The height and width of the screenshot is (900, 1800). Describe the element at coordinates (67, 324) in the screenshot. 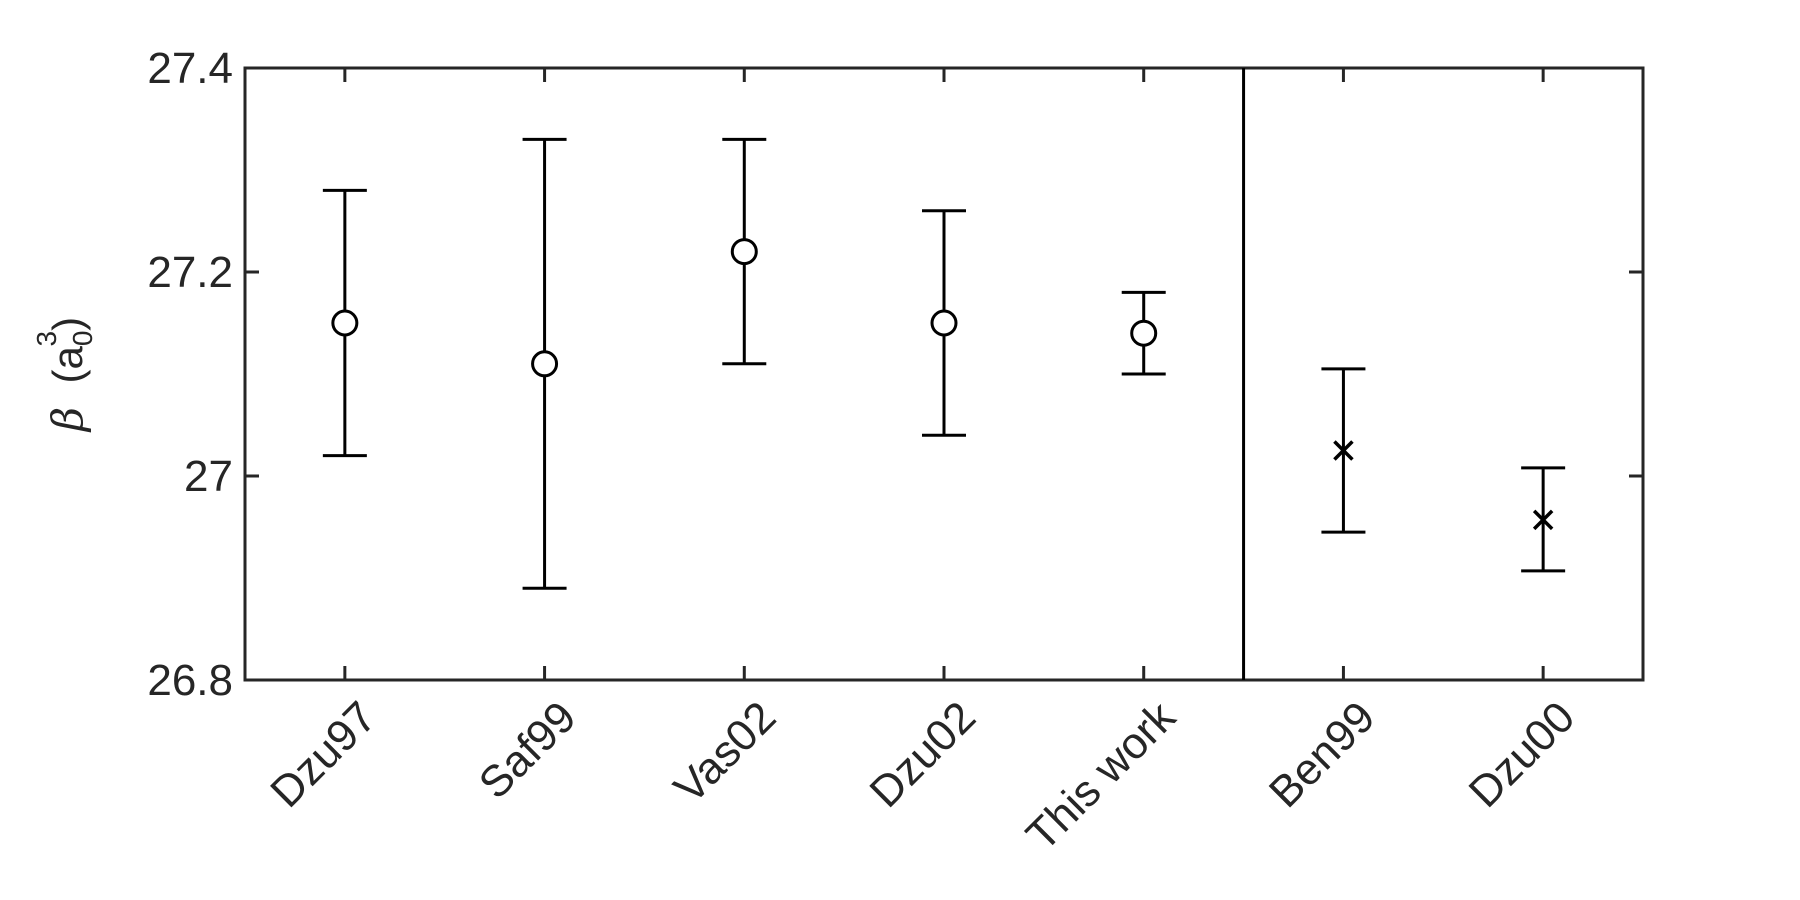

I see `y-axis-label-close: )` at that location.